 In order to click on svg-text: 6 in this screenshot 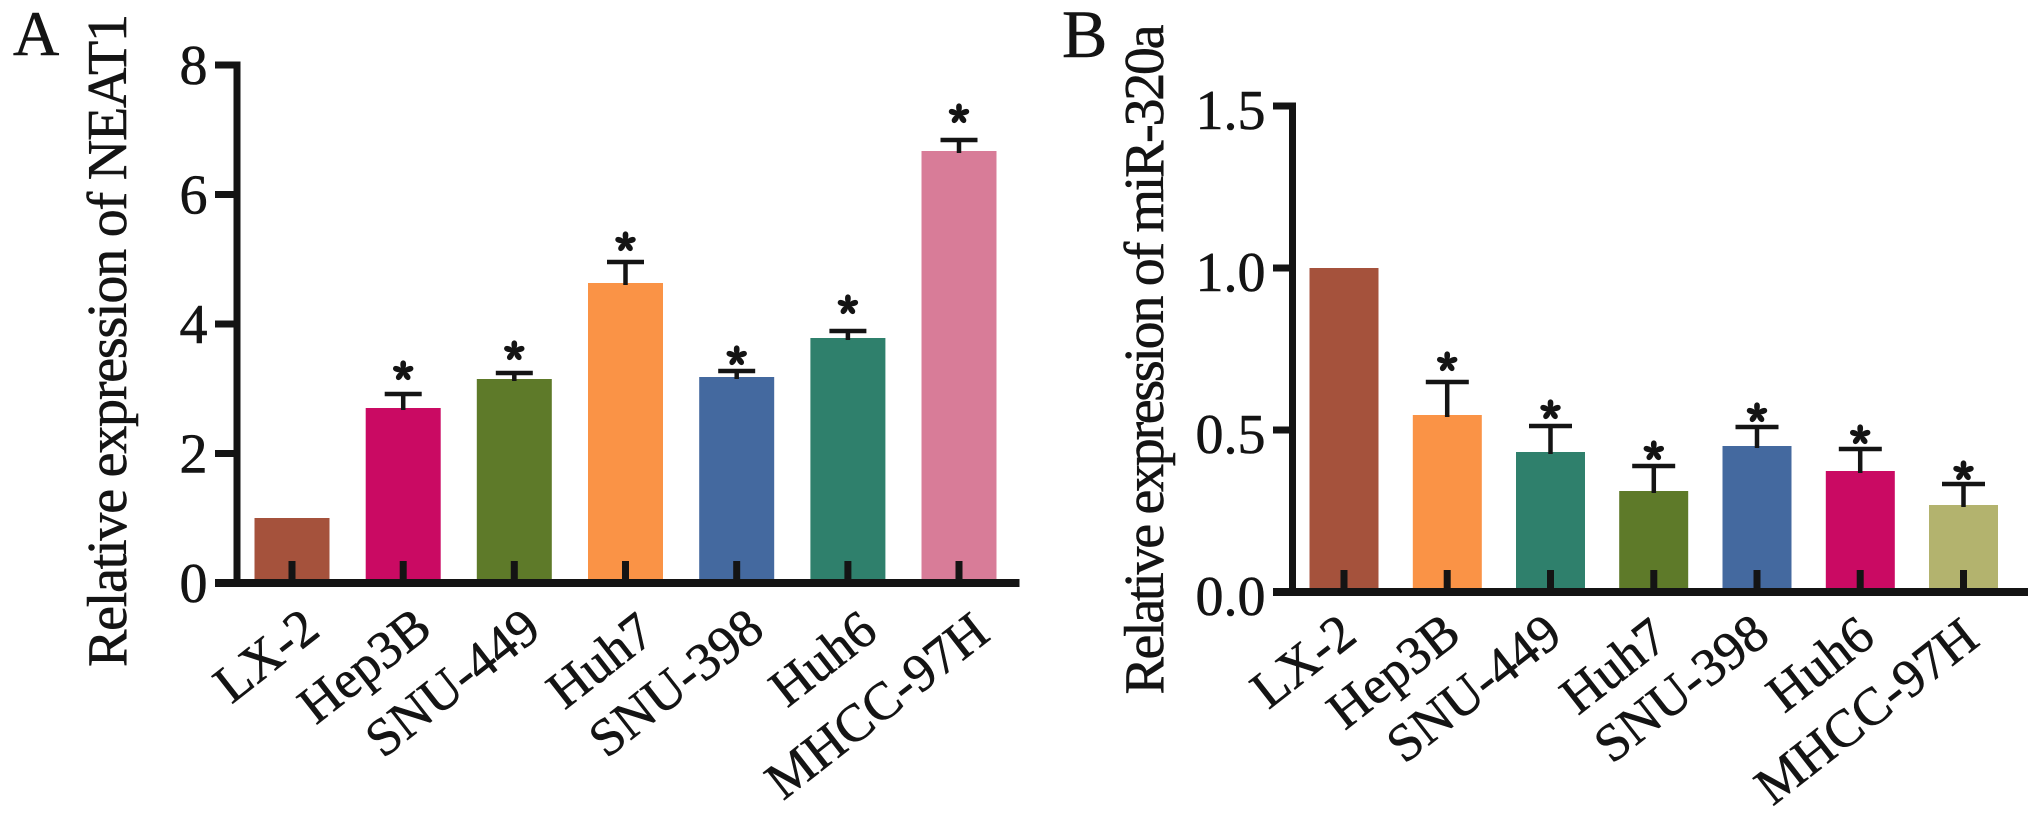, I will do `click(194, 196)`.